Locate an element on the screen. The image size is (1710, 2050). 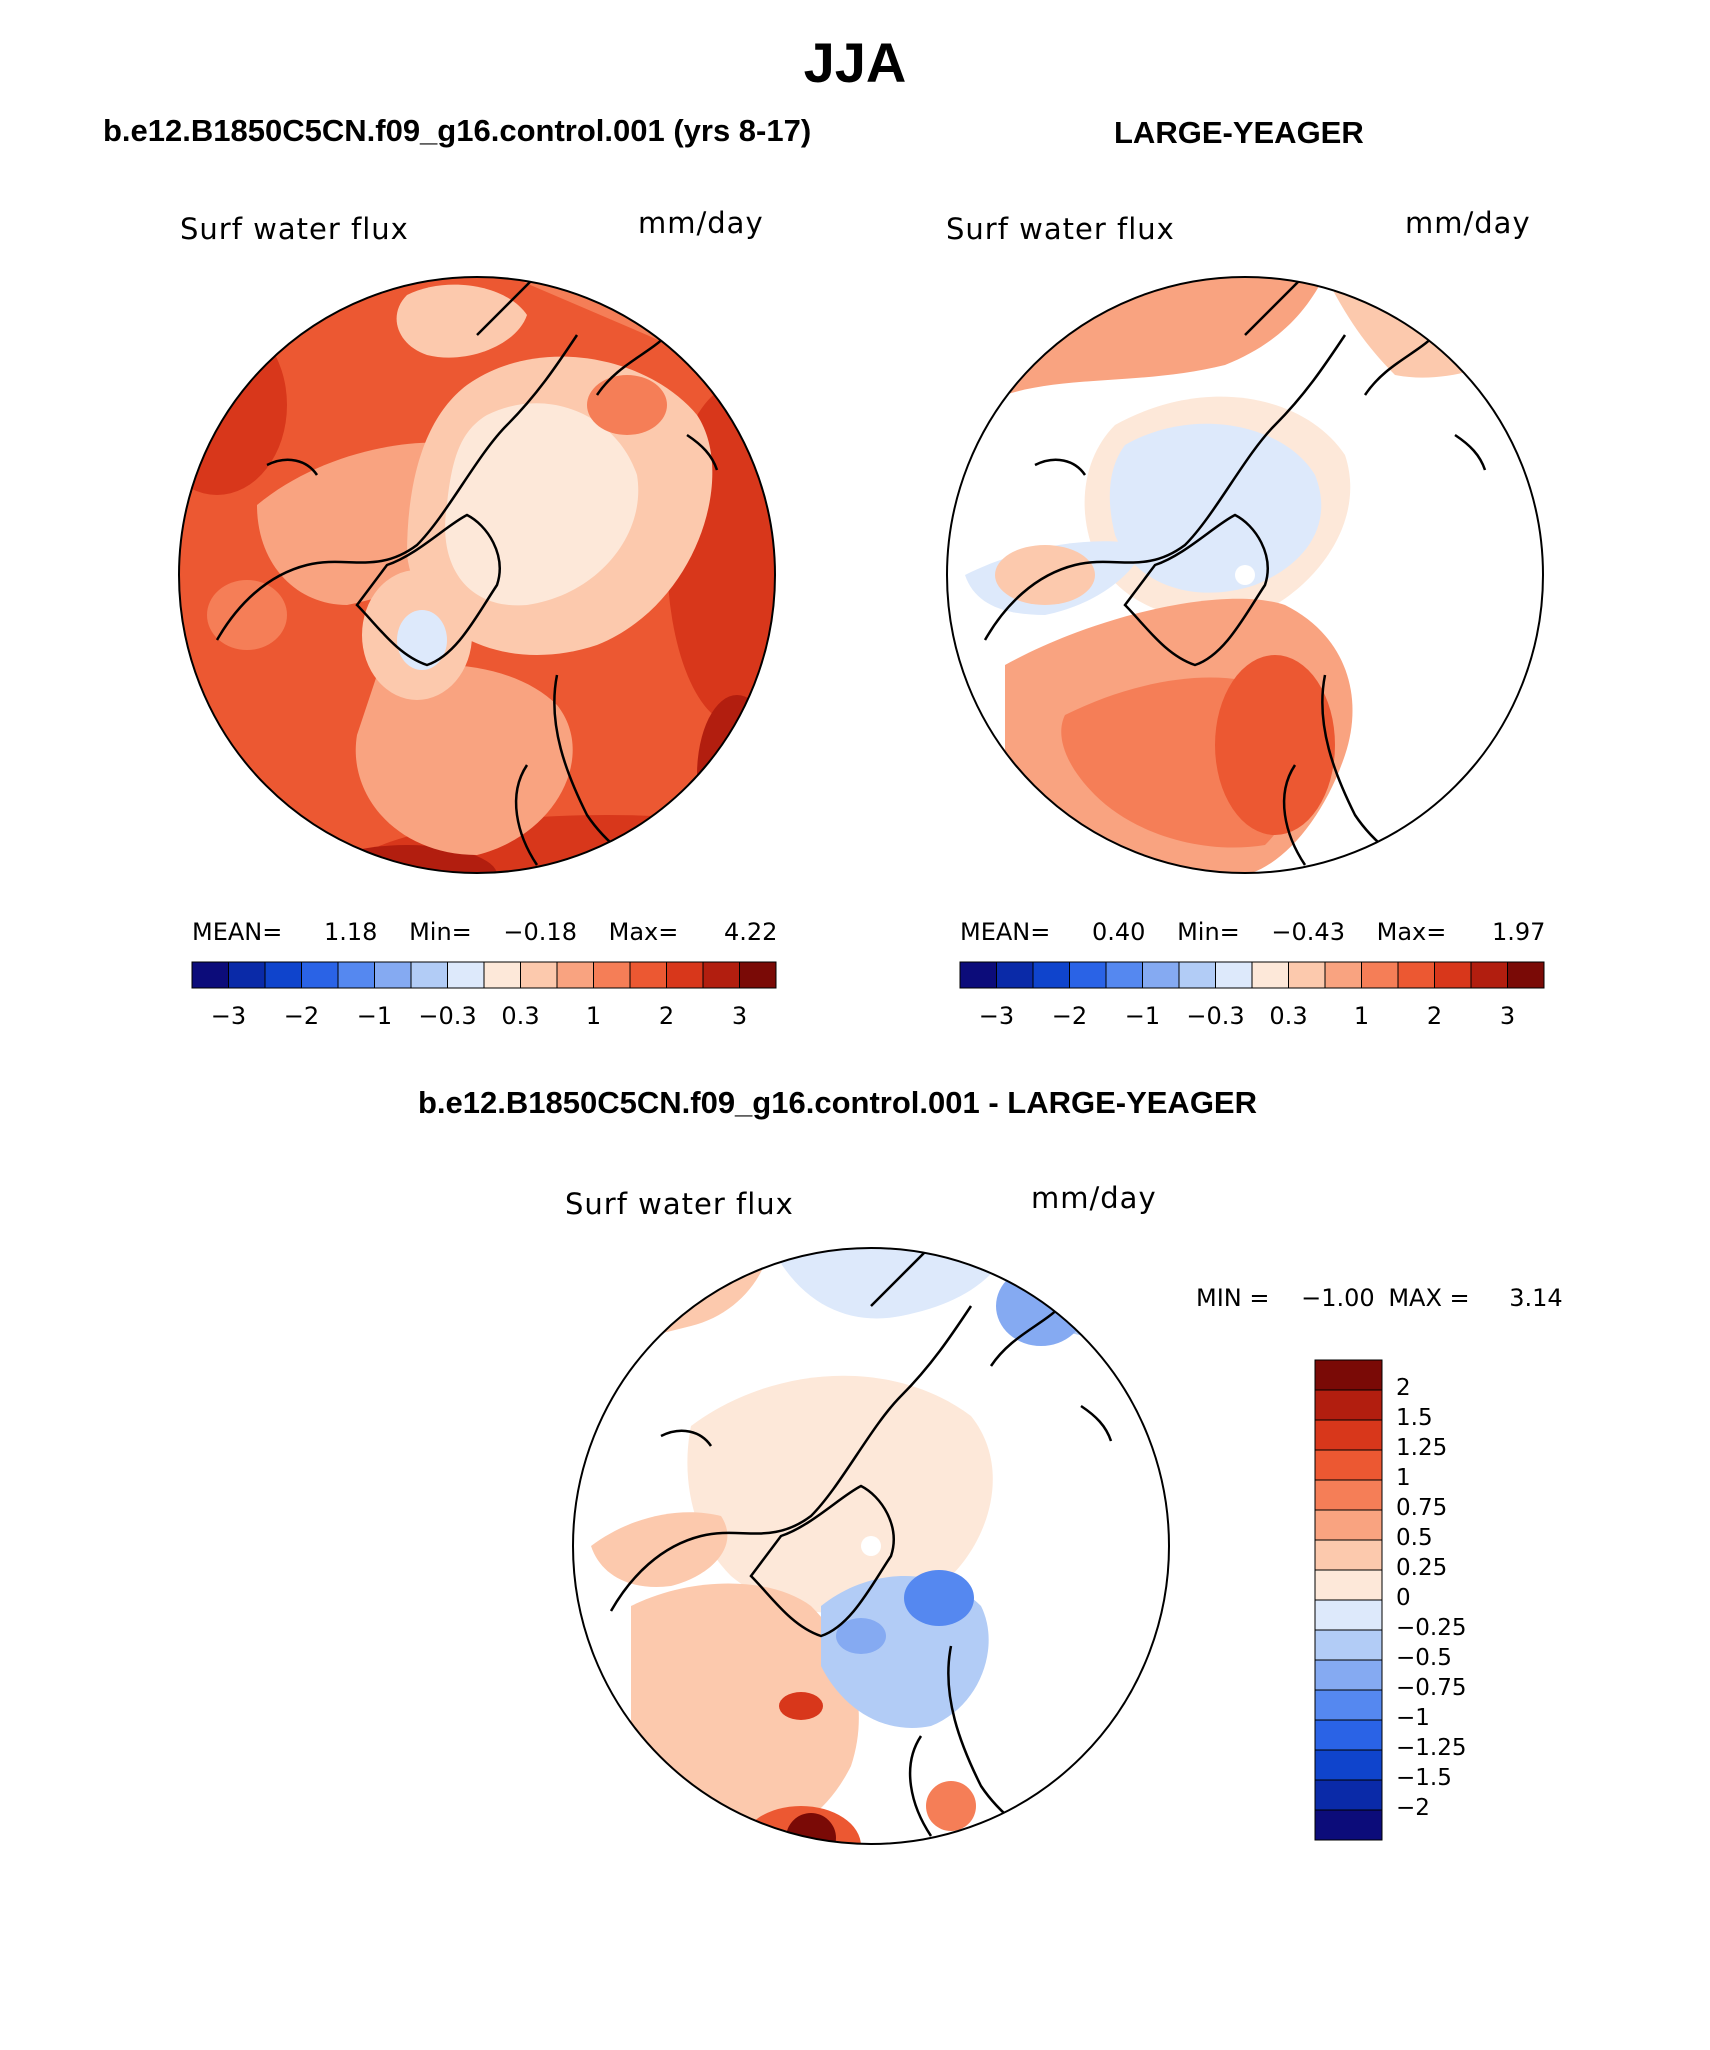
panel3-colorbar is located at coordinates (1348, 1600).